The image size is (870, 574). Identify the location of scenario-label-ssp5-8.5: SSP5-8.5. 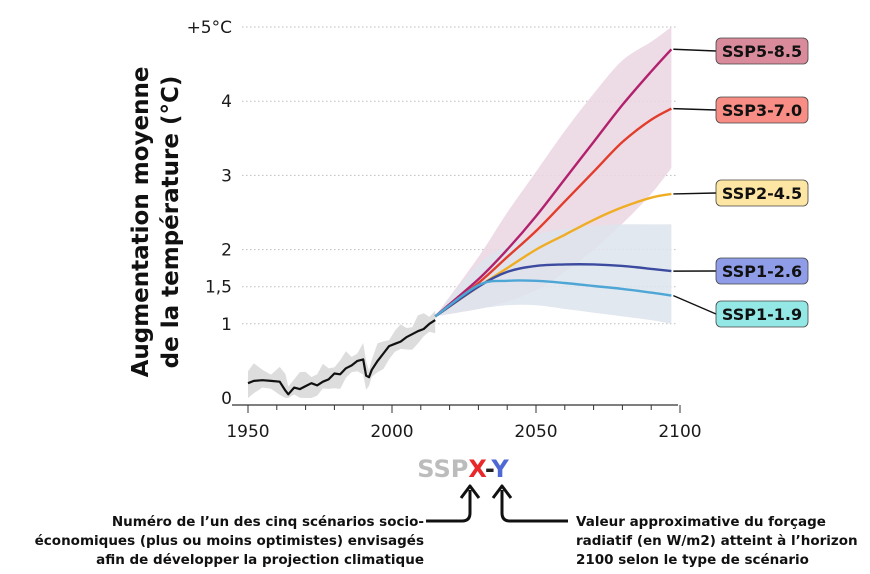
(762, 51).